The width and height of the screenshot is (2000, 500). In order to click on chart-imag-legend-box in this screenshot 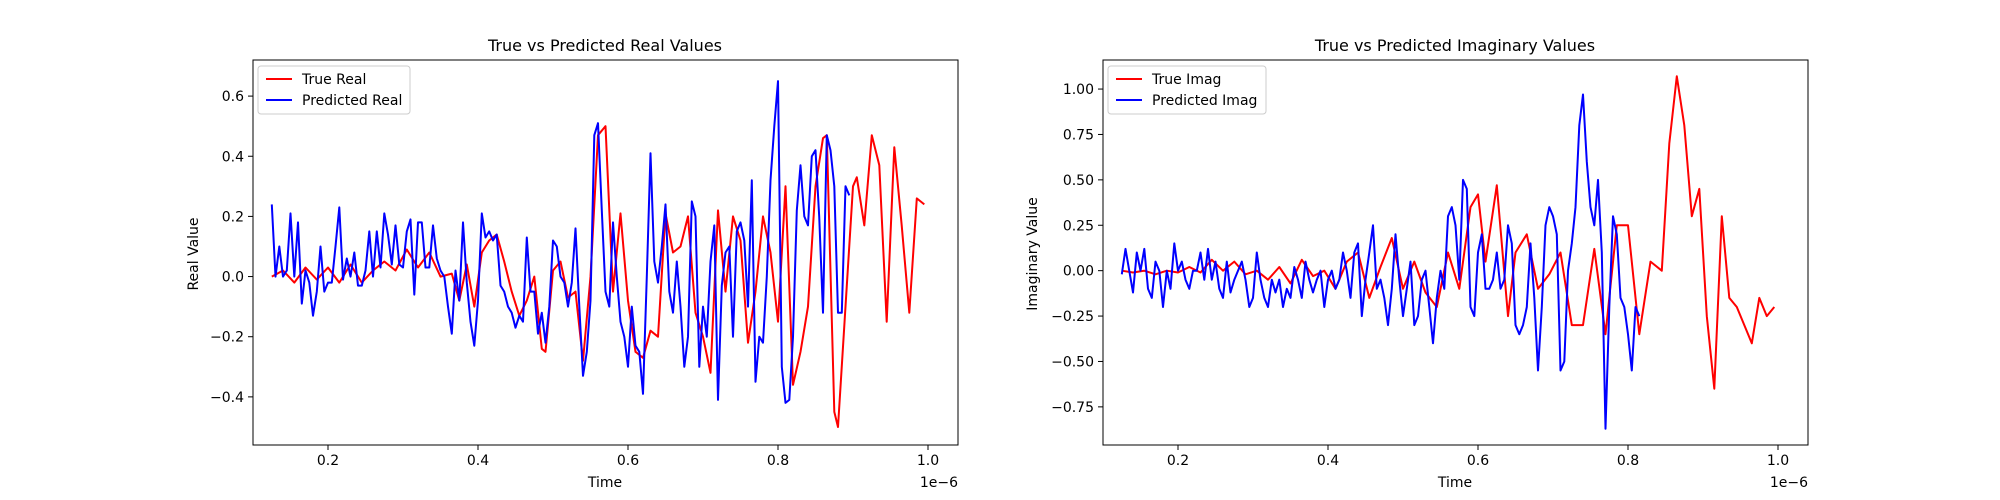, I will do `click(1187, 90)`.